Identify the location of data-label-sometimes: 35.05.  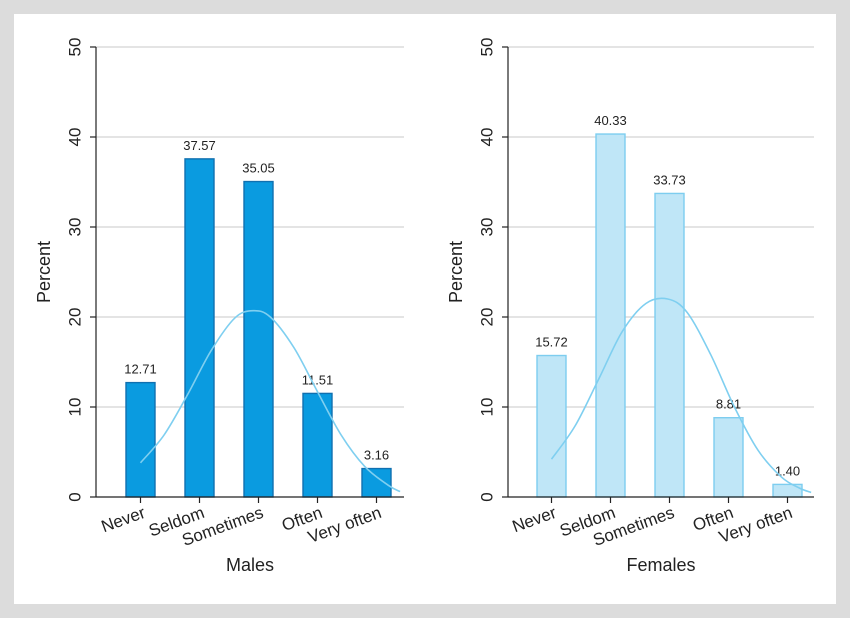
(258, 168).